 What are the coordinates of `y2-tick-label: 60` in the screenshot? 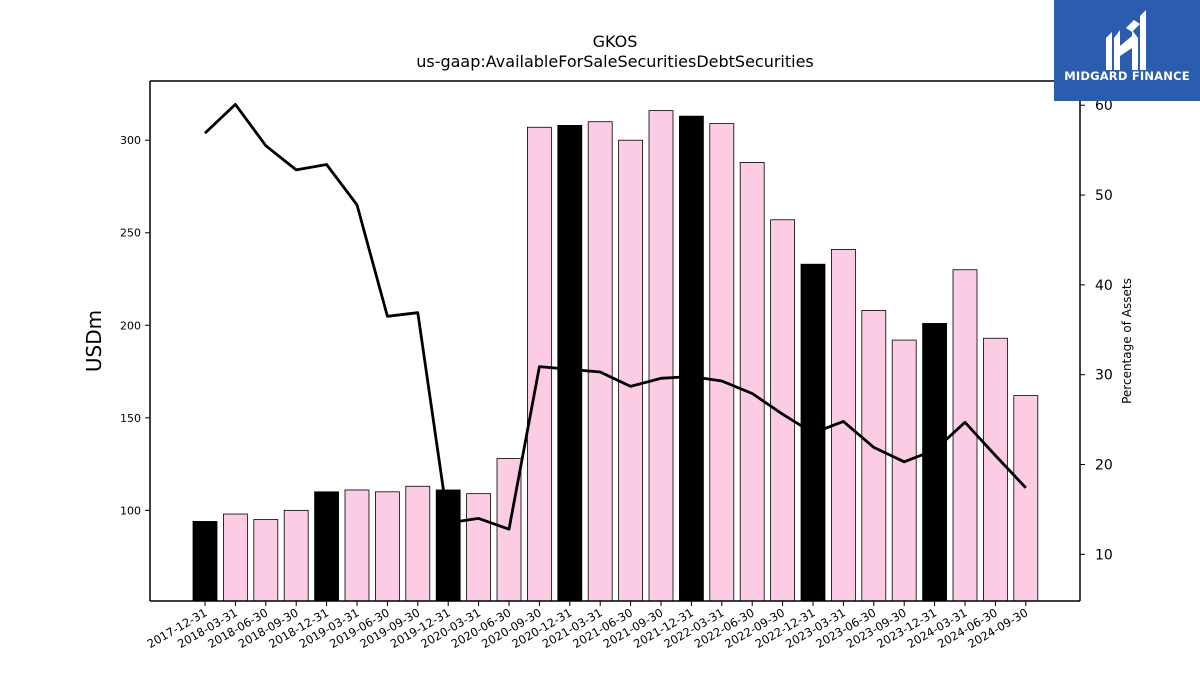 It's located at (1104, 106).